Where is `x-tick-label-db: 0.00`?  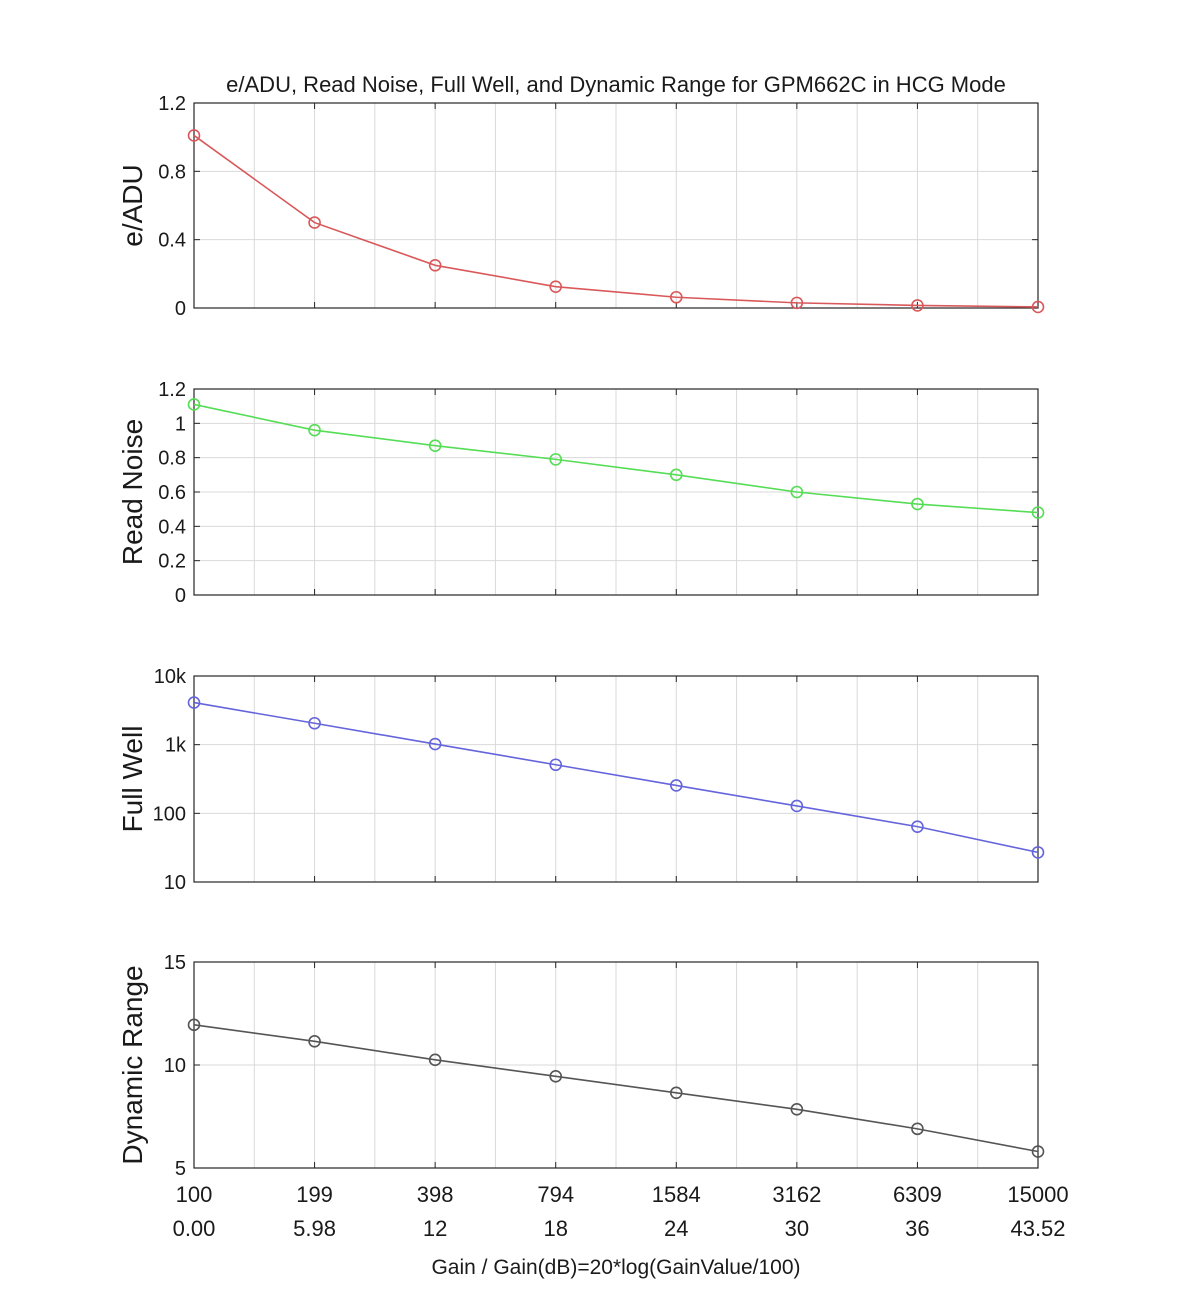
x-tick-label-db: 0.00 is located at coordinates (194, 1228).